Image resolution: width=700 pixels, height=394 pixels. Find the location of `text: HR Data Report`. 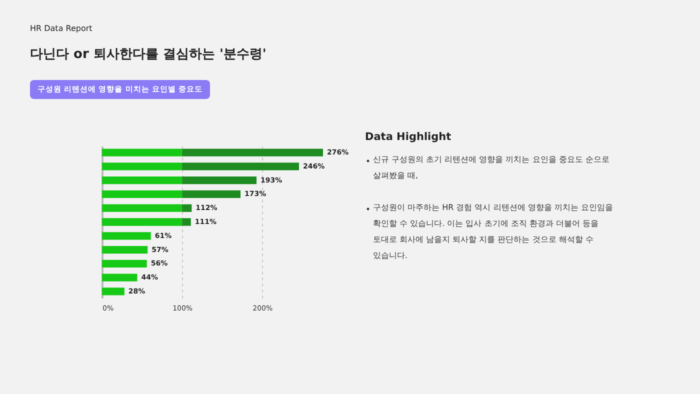

text: HR Data Report is located at coordinates (61, 28).